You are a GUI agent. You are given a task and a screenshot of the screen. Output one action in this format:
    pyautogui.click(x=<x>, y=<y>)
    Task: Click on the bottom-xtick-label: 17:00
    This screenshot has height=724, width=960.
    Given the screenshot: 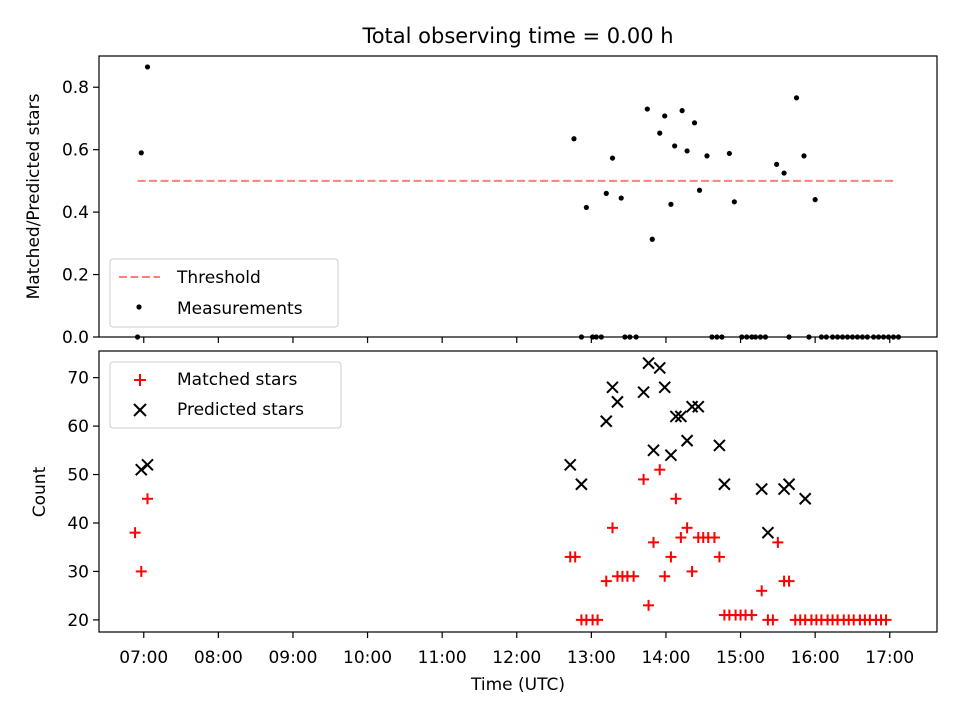 What is the action you would take?
    pyautogui.click(x=889, y=658)
    